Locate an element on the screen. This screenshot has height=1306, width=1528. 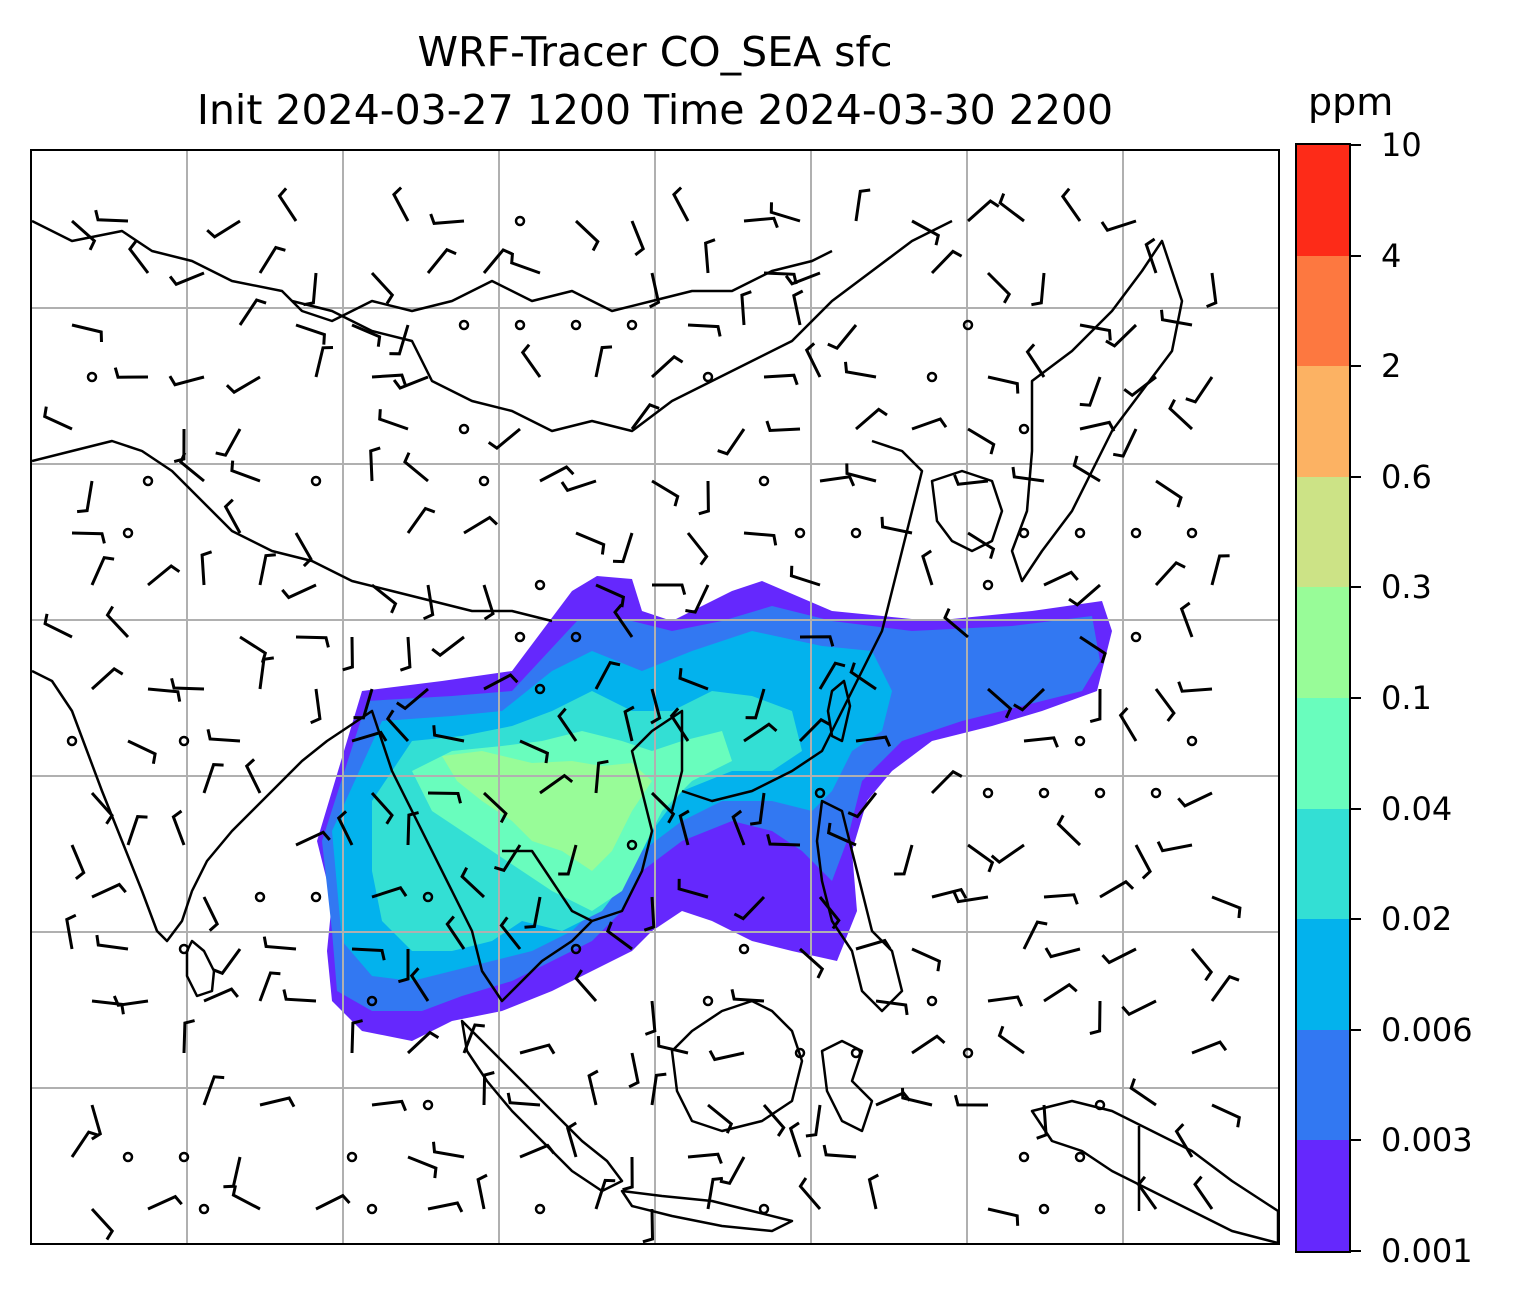
colorbar-segment is located at coordinates (1323, 642).